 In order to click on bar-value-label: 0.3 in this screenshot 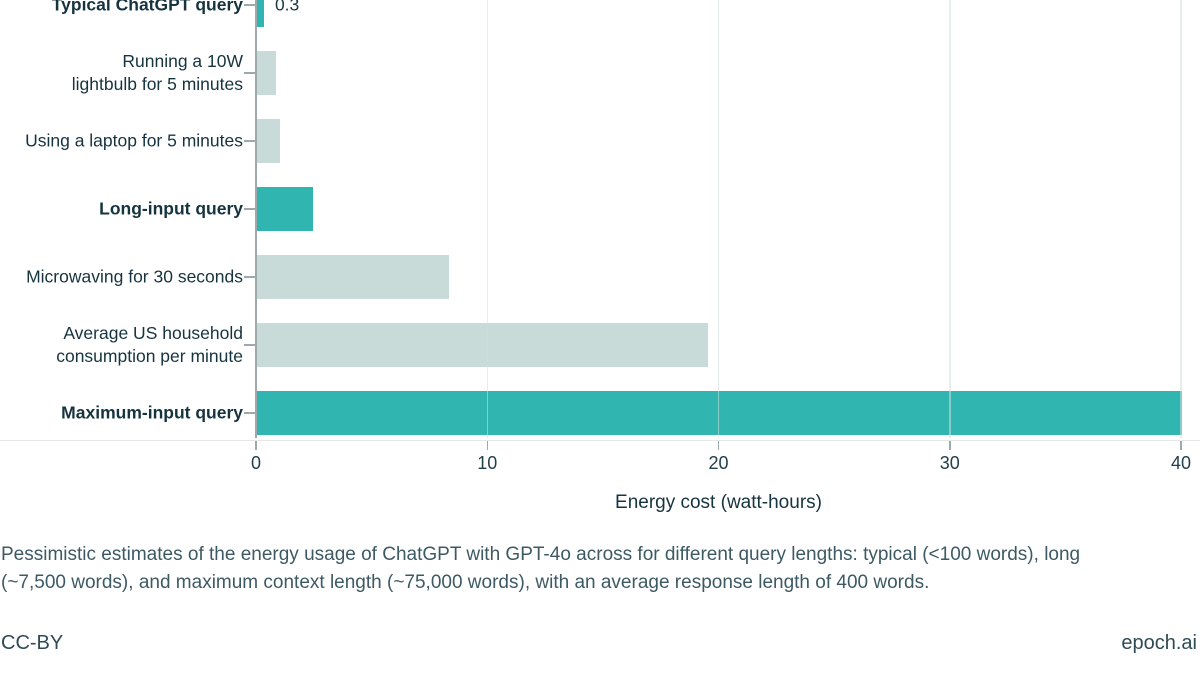, I will do `click(287, 7)`.